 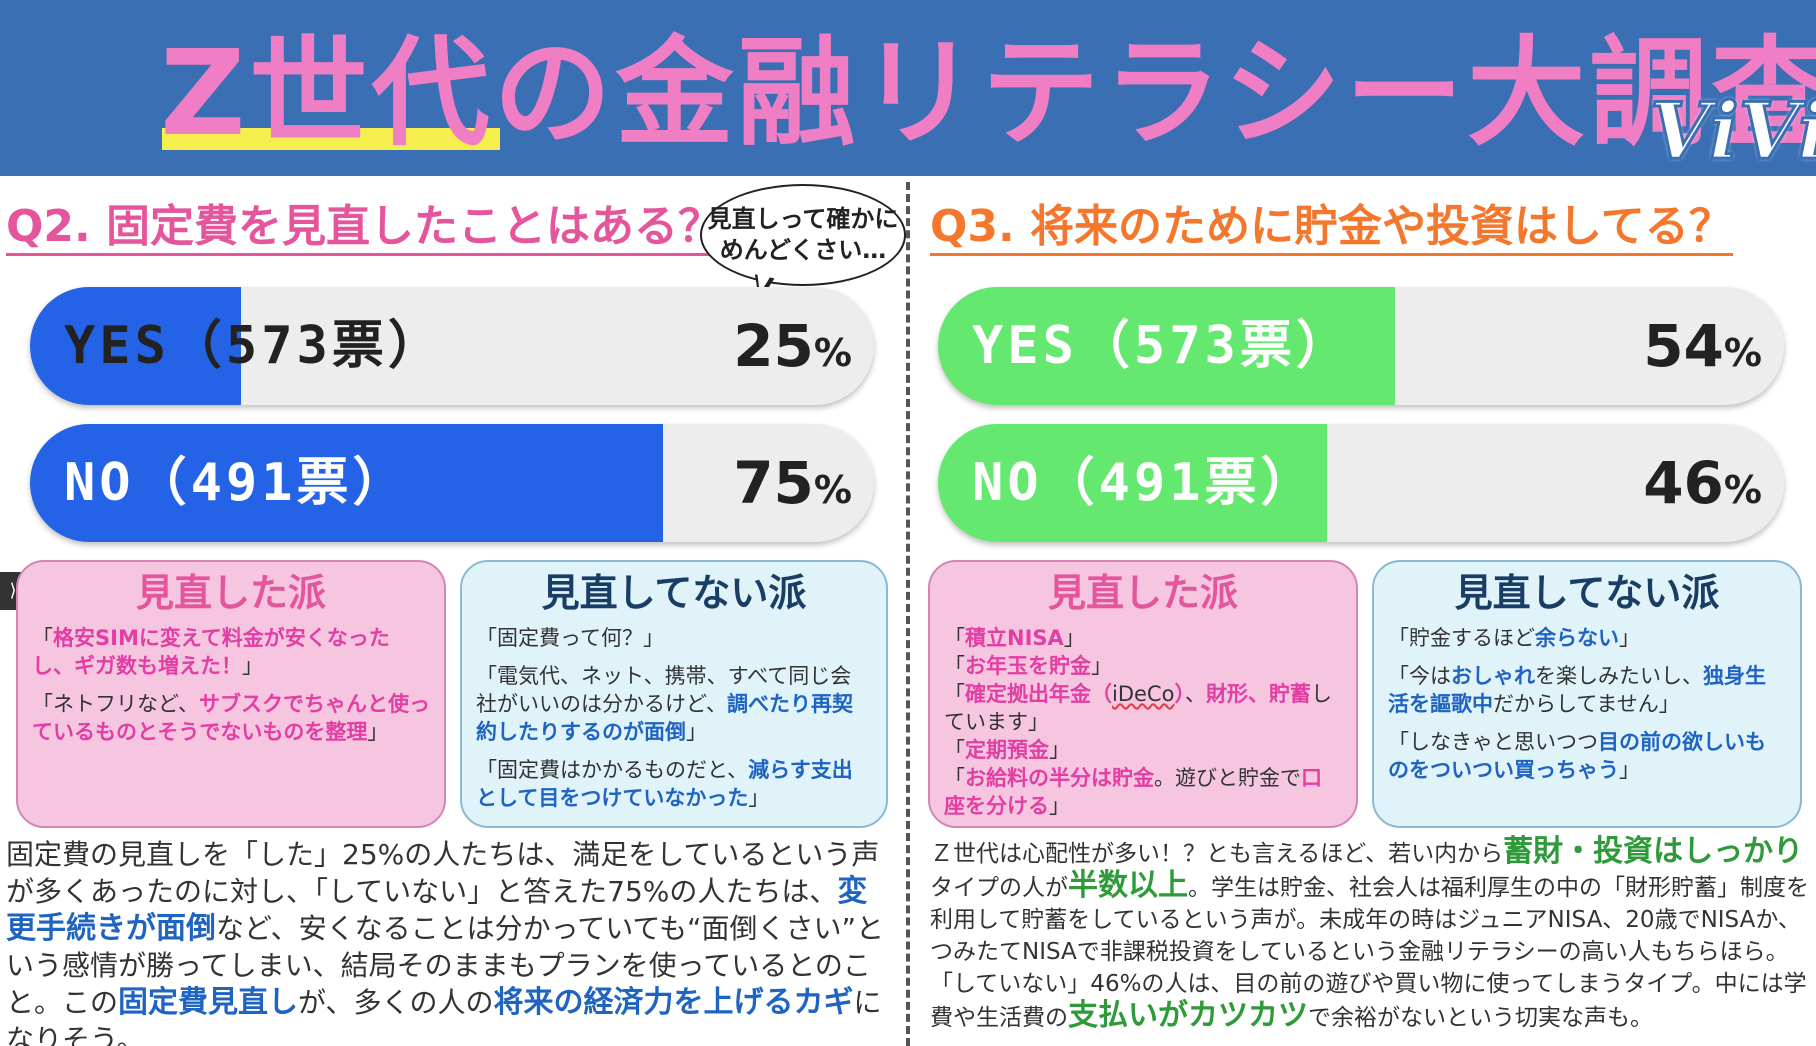 What do you see at coordinates (664, 784) in the screenshot?
I see `q2-didnt-comment-3: 「固定費はかかるものだと、減らす支出として目をつけていなかった」` at bounding box center [664, 784].